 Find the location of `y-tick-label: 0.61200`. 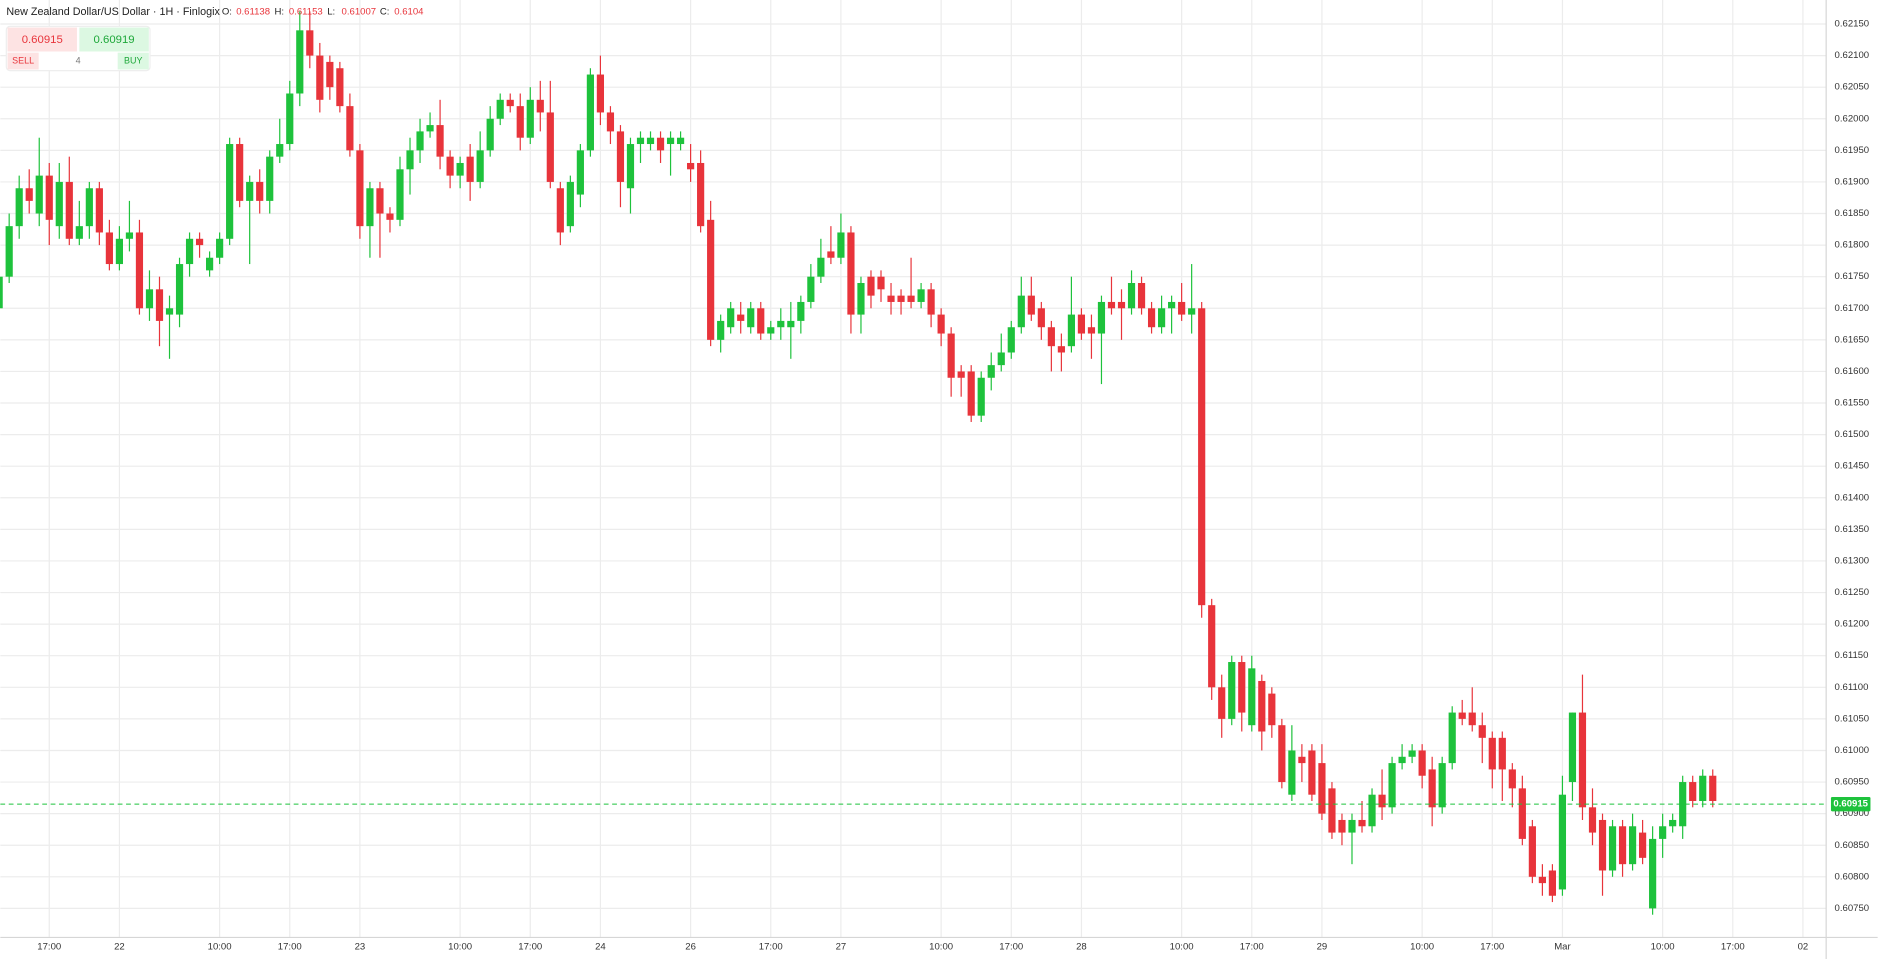

y-tick-label: 0.61200 is located at coordinates (1852, 624).